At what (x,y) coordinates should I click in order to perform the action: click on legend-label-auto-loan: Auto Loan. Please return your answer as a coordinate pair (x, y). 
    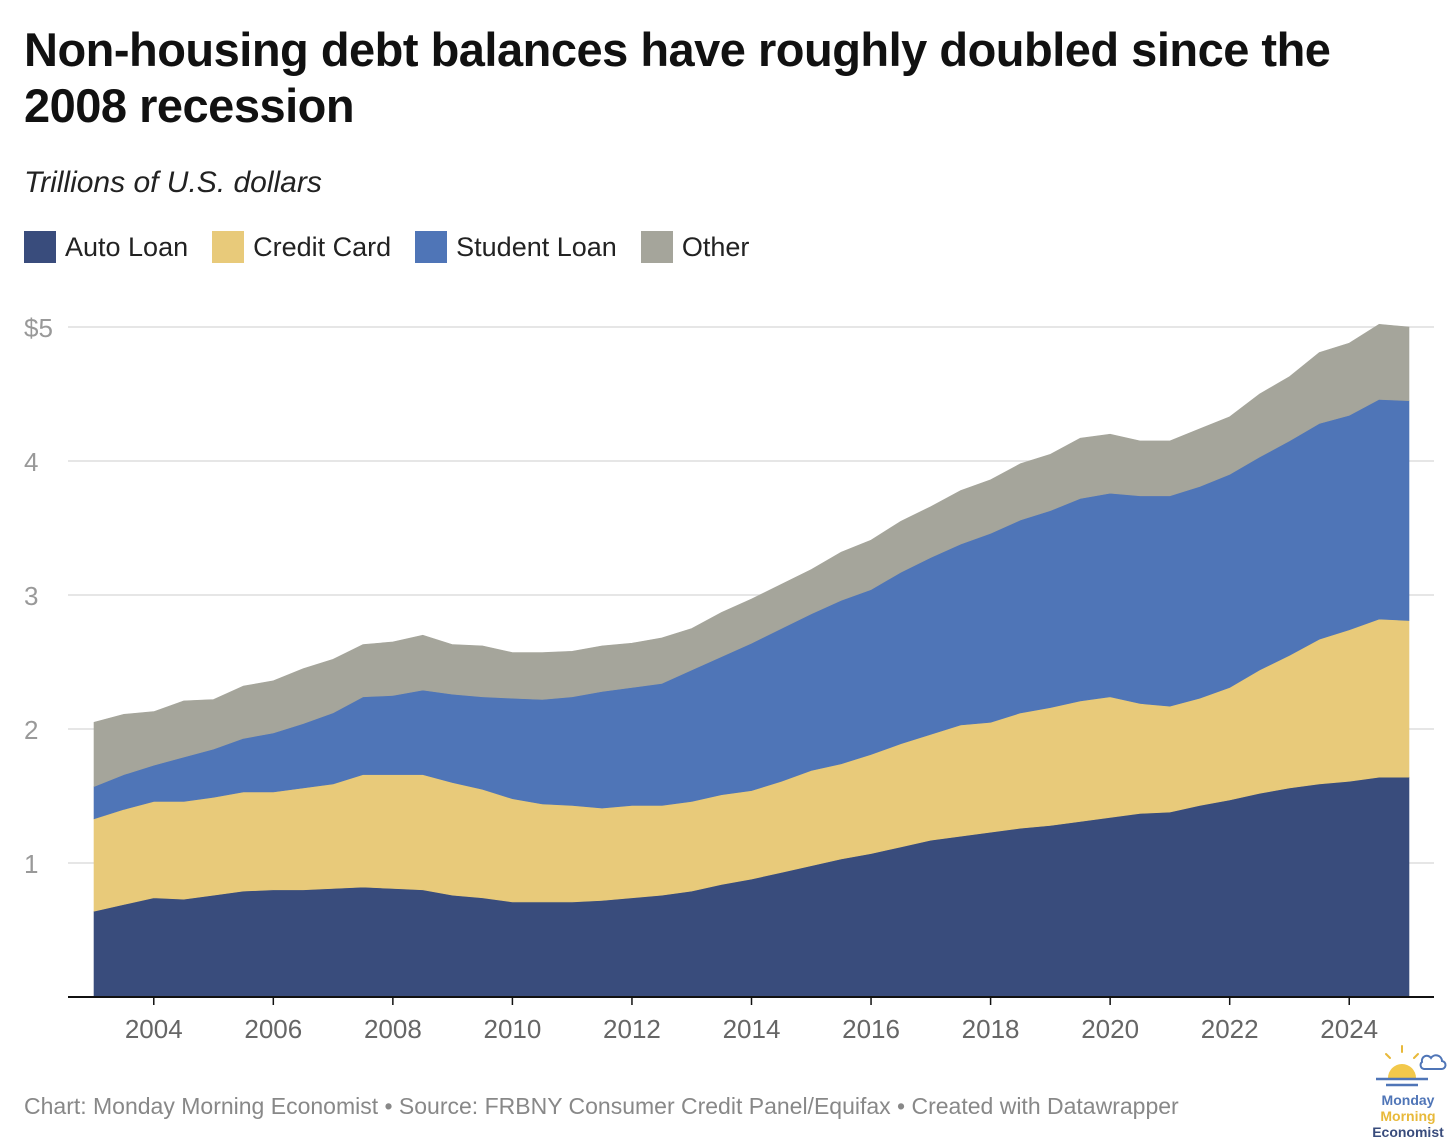
    Looking at the image, I should click on (127, 246).